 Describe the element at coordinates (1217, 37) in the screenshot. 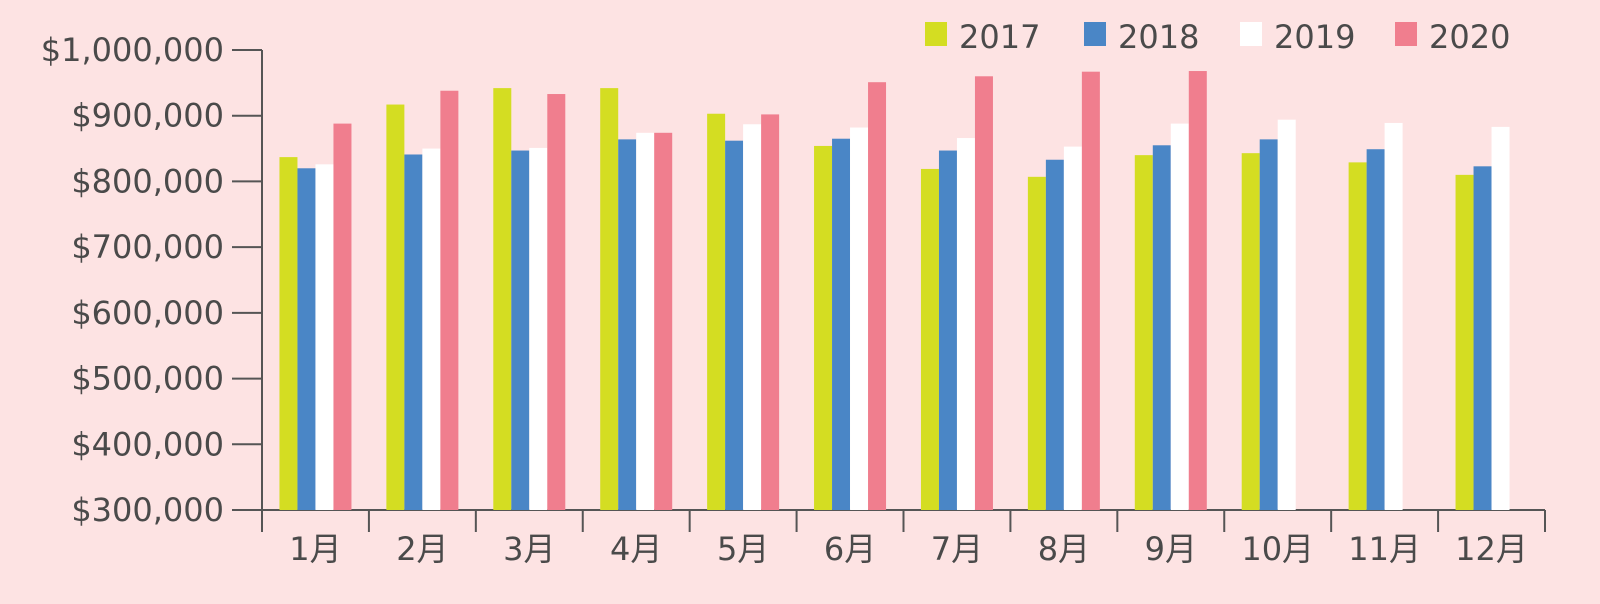

I see `legend: 2017 2018 2019 2020` at that location.